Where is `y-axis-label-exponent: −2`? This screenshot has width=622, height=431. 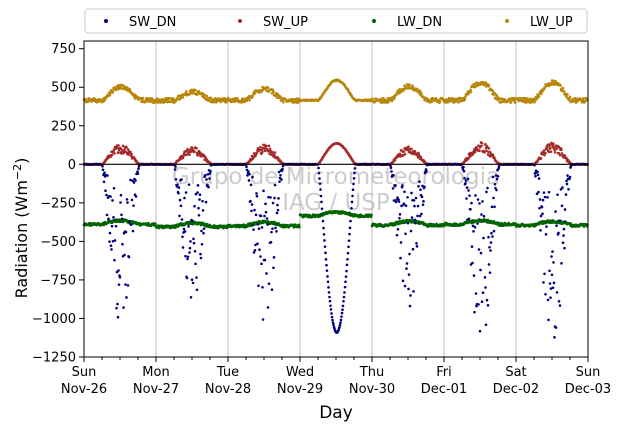 y-axis-label-exponent: −2 is located at coordinates (17, 172).